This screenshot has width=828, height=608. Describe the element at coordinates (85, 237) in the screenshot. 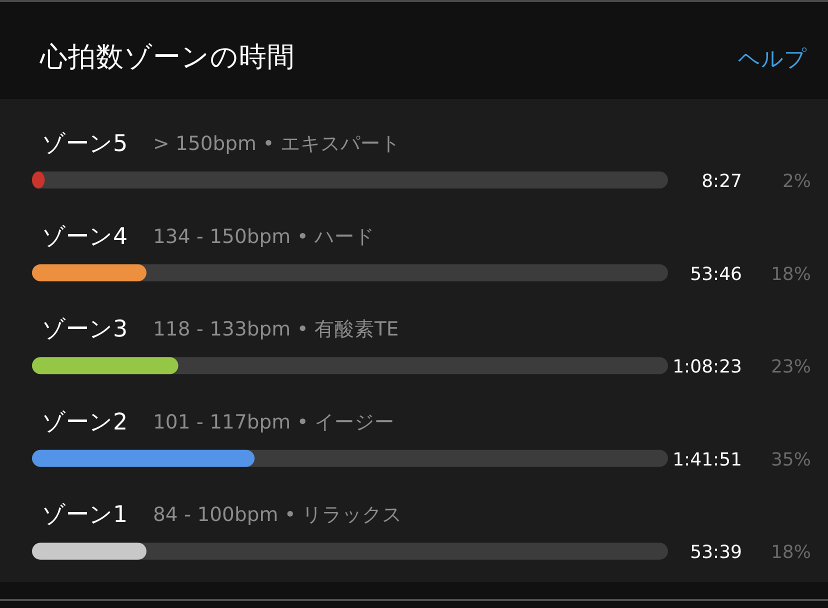

I see `y-tick-label: ゾーン4` at that location.